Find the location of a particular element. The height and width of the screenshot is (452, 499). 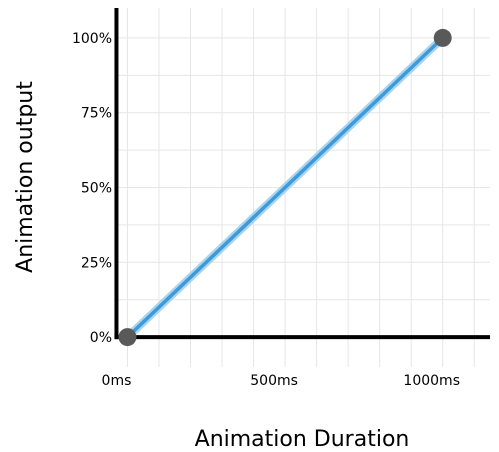

y-tick-label: 0% is located at coordinates (101, 338).